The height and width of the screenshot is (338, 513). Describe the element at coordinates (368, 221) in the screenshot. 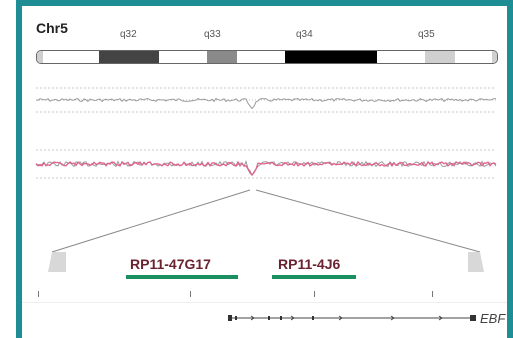

I see `zoom-line-right` at that location.